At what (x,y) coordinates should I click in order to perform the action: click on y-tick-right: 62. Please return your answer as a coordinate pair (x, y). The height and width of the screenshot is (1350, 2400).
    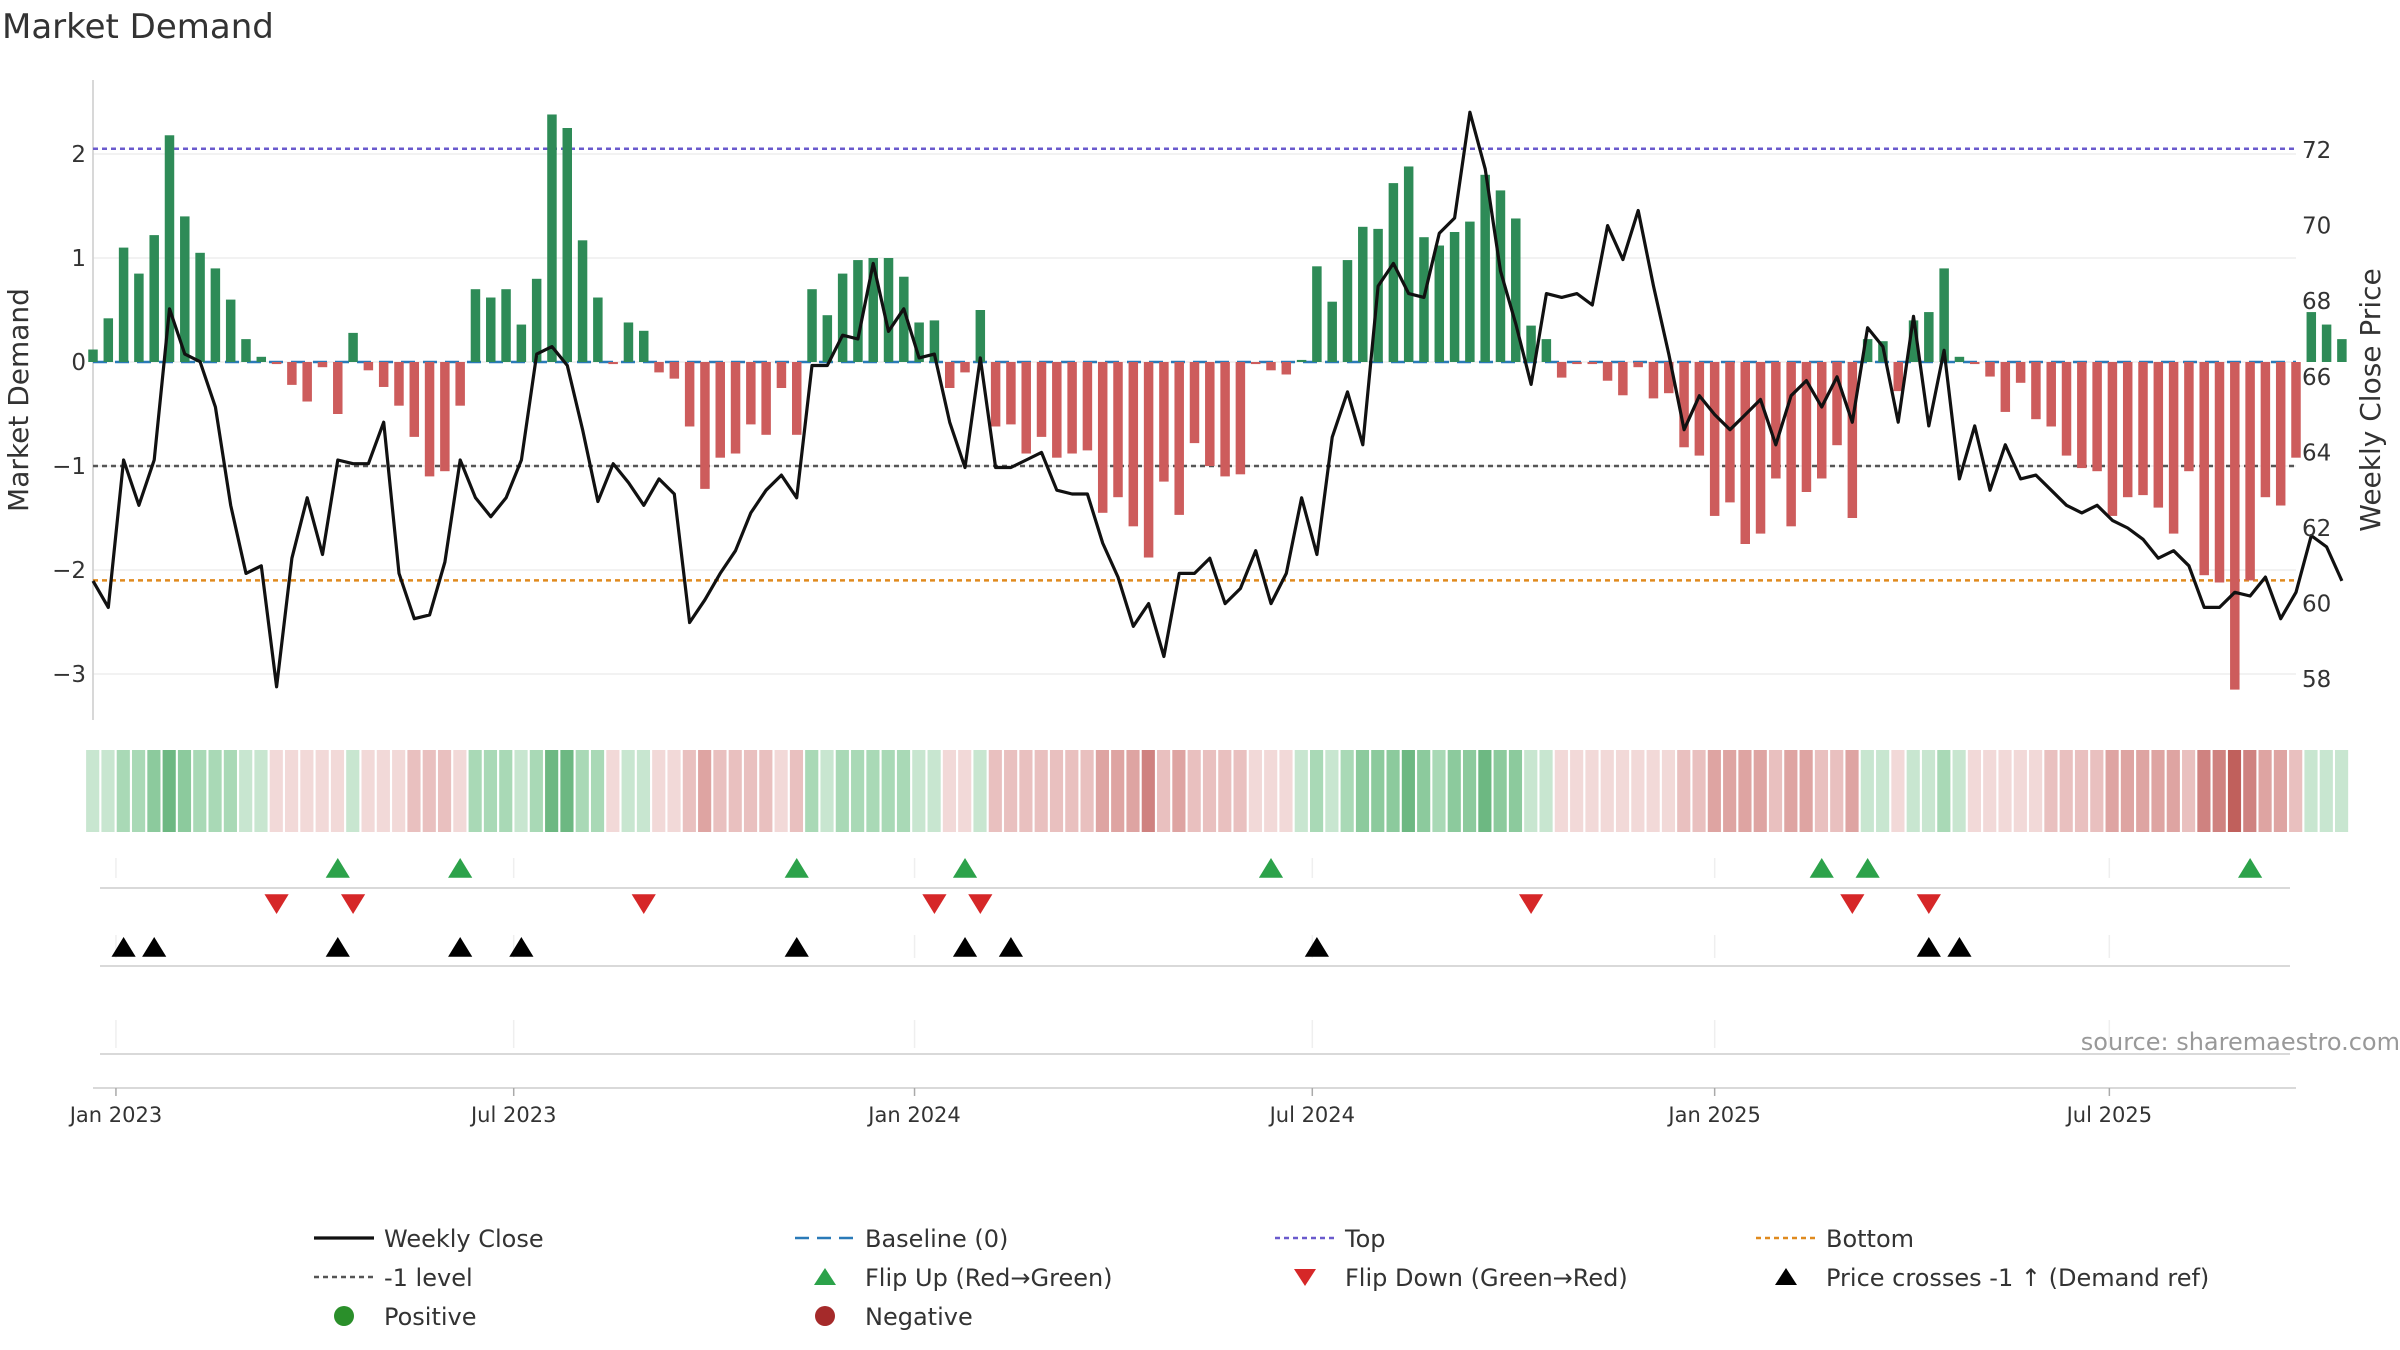
    Looking at the image, I should click on (2316, 529).